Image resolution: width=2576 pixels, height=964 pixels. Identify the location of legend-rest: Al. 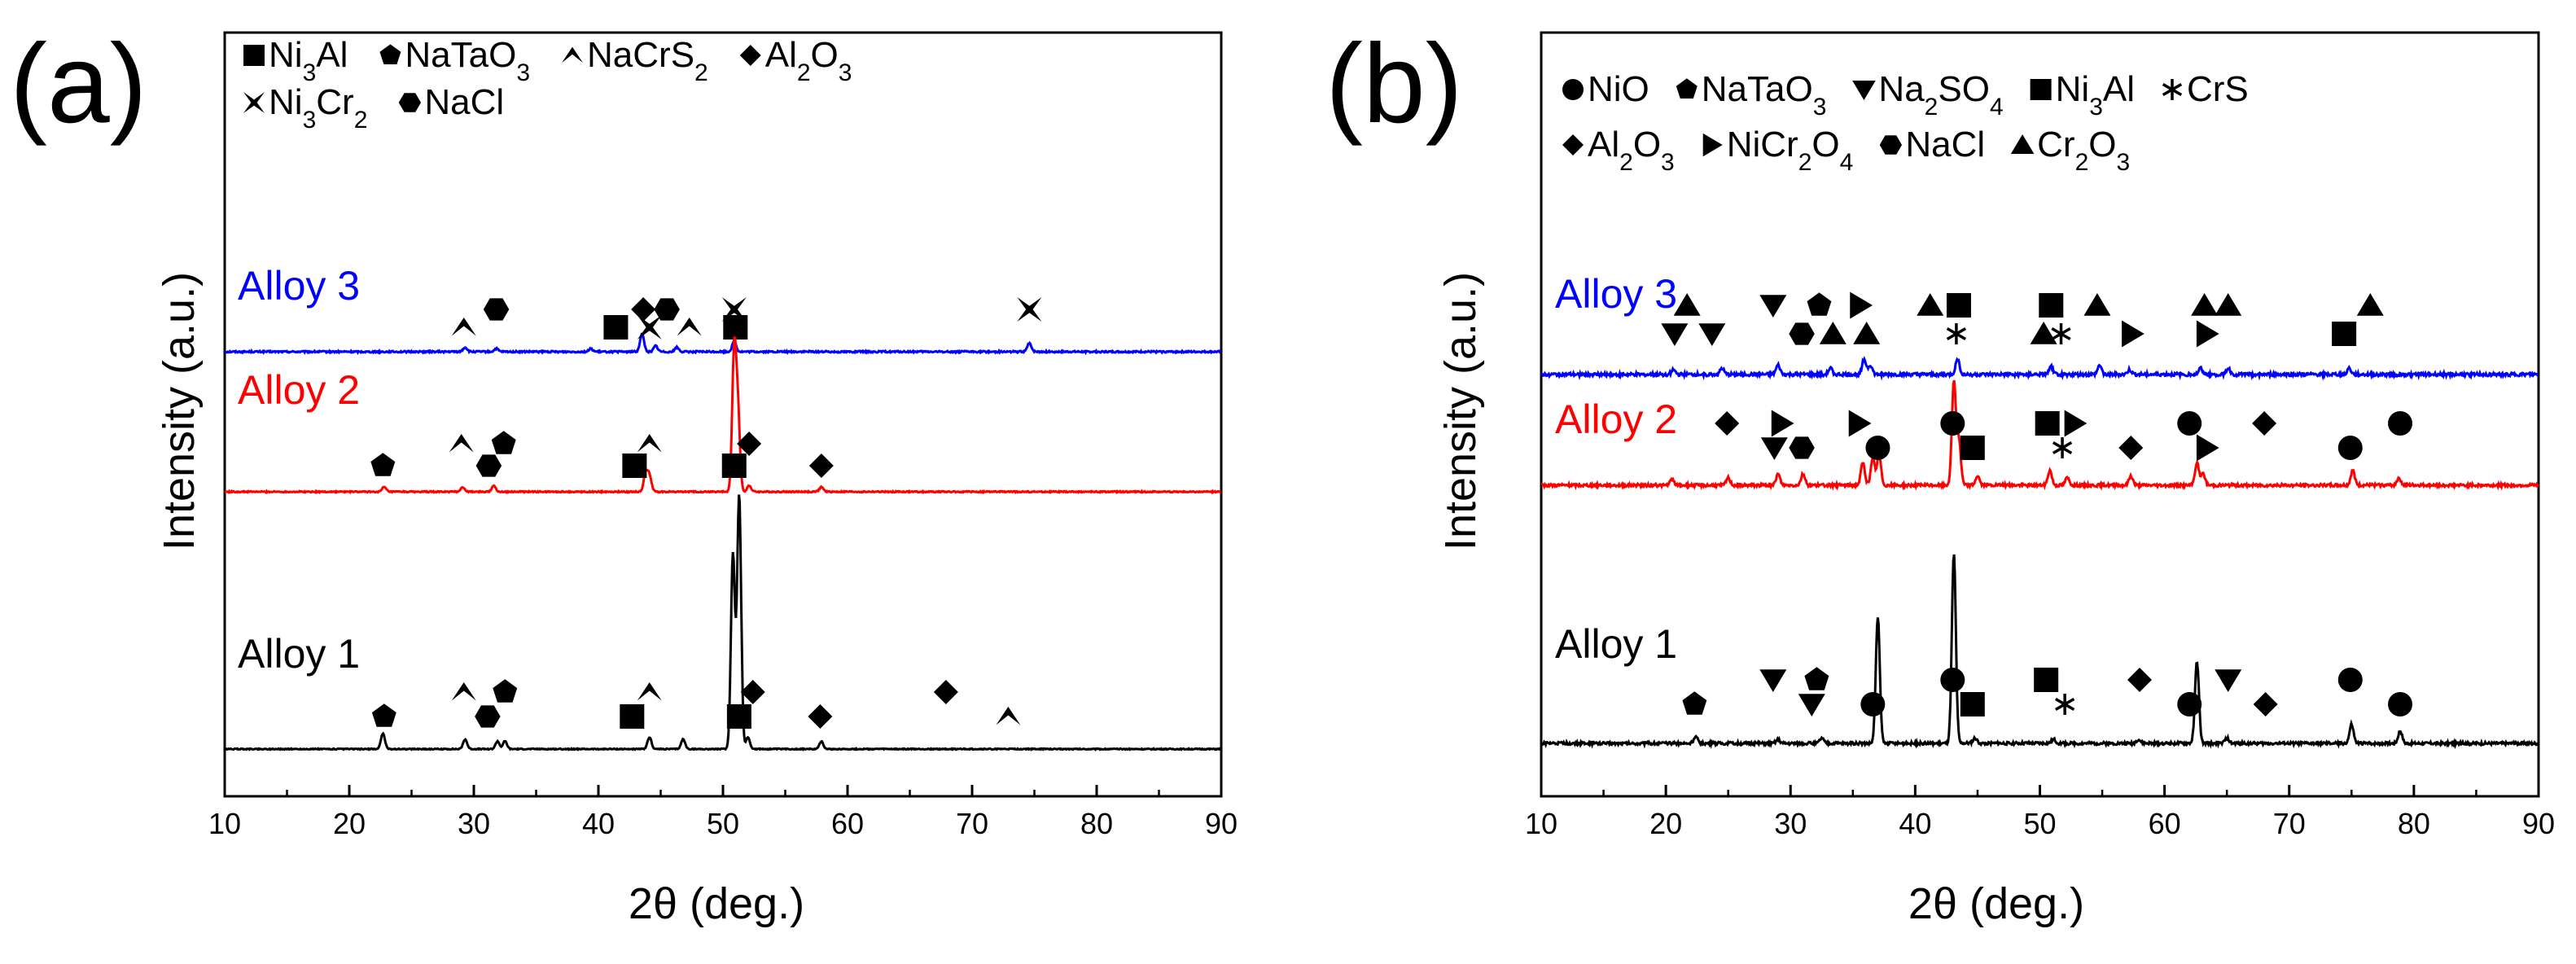
(332, 55).